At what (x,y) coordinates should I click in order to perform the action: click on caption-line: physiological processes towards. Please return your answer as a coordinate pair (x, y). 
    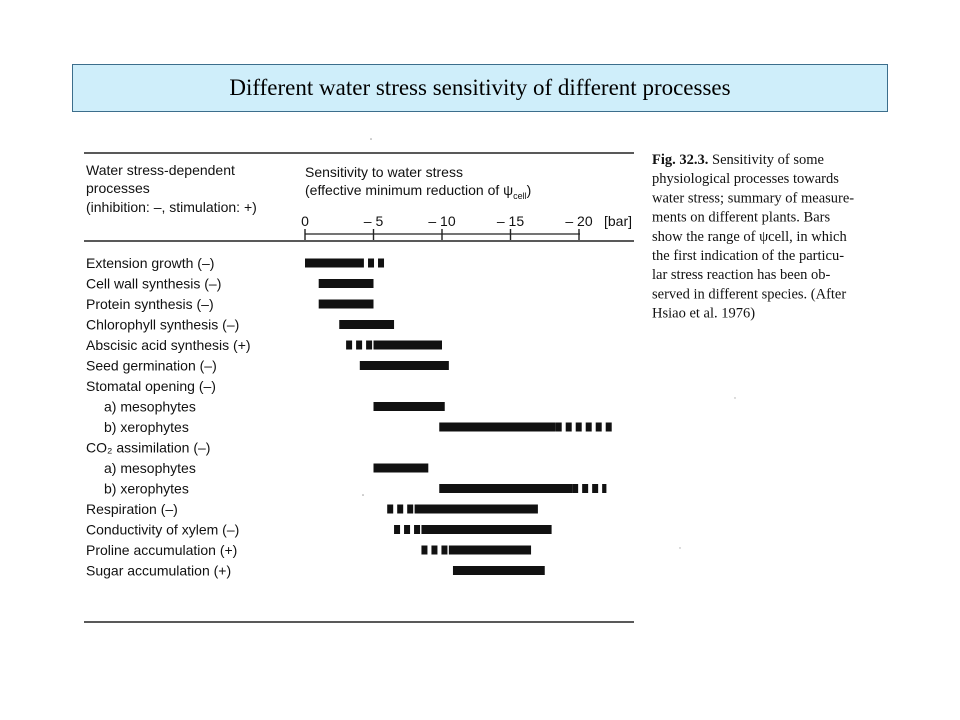
    Looking at the image, I should click on (745, 179).